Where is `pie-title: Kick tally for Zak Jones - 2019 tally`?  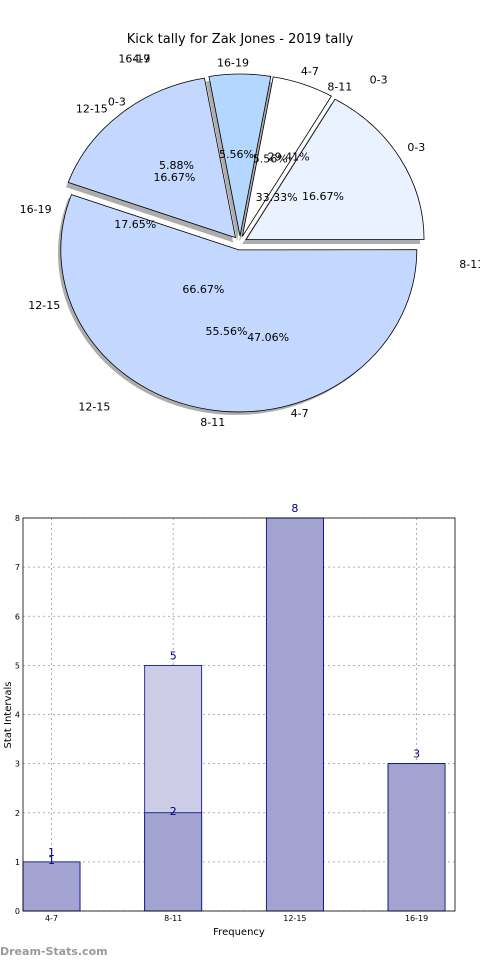 pie-title: Kick tally for Zak Jones - 2019 tally is located at coordinates (240, 39).